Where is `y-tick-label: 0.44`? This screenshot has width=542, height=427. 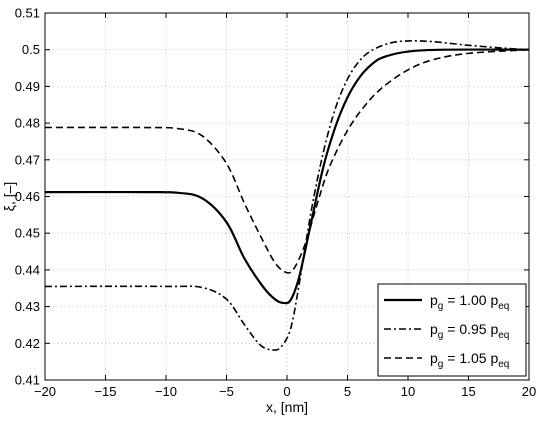 y-tick-label: 0.44 is located at coordinates (27, 269).